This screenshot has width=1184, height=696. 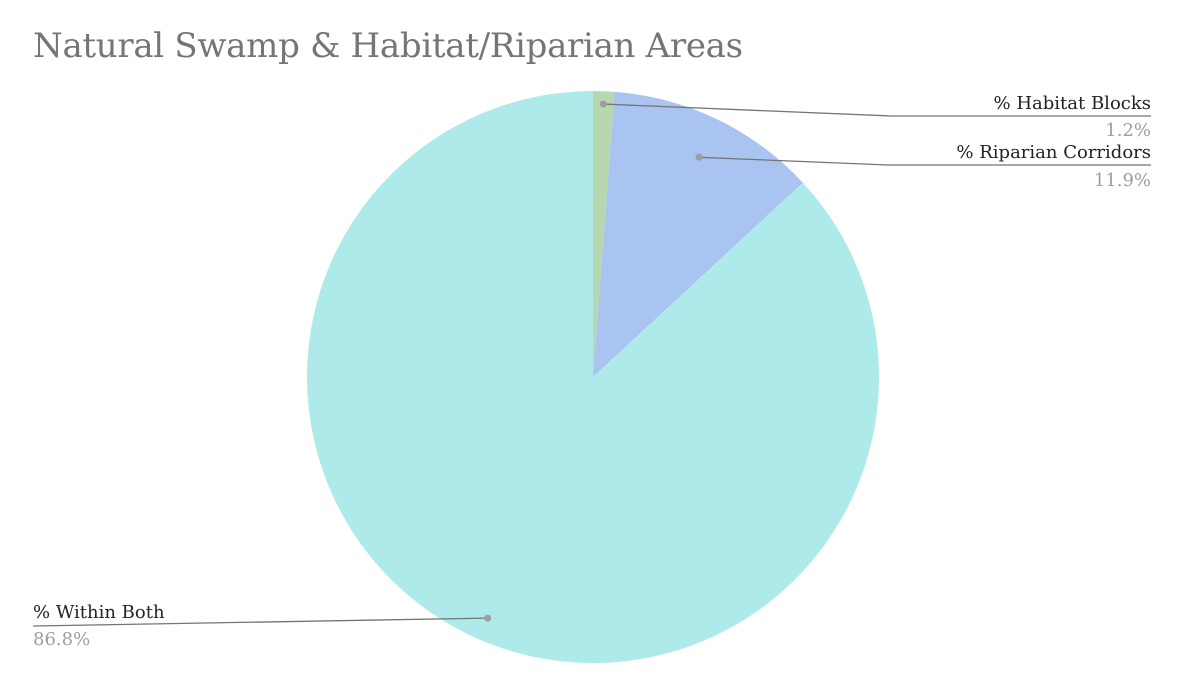 What do you see at coordinates (1073, 103) in the screenshot?
I see `slice-label-habitat-blocks: % Habitat Blocks` at bounding box center [1073, 103].